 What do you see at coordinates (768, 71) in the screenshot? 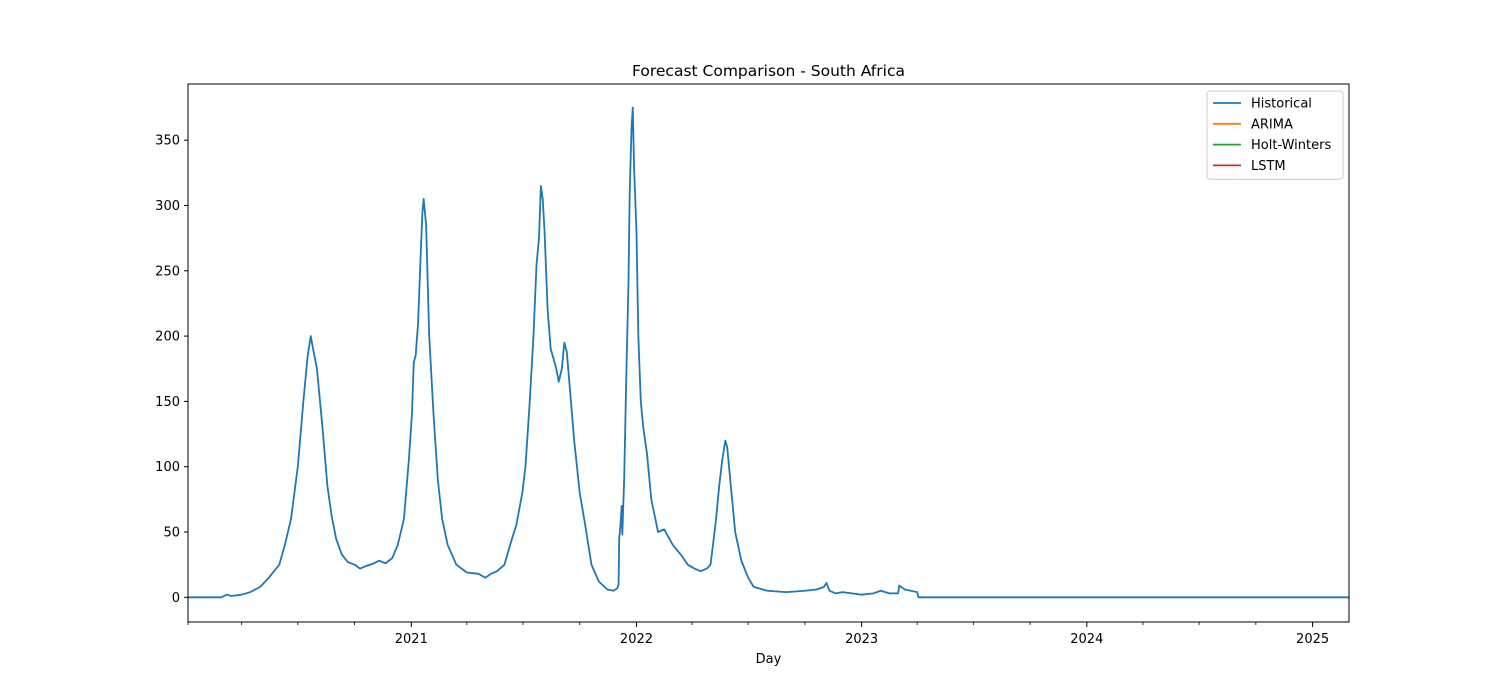
I see `chart-title: Forecast Comparison - South Africa` at bounding box center [768, 71].